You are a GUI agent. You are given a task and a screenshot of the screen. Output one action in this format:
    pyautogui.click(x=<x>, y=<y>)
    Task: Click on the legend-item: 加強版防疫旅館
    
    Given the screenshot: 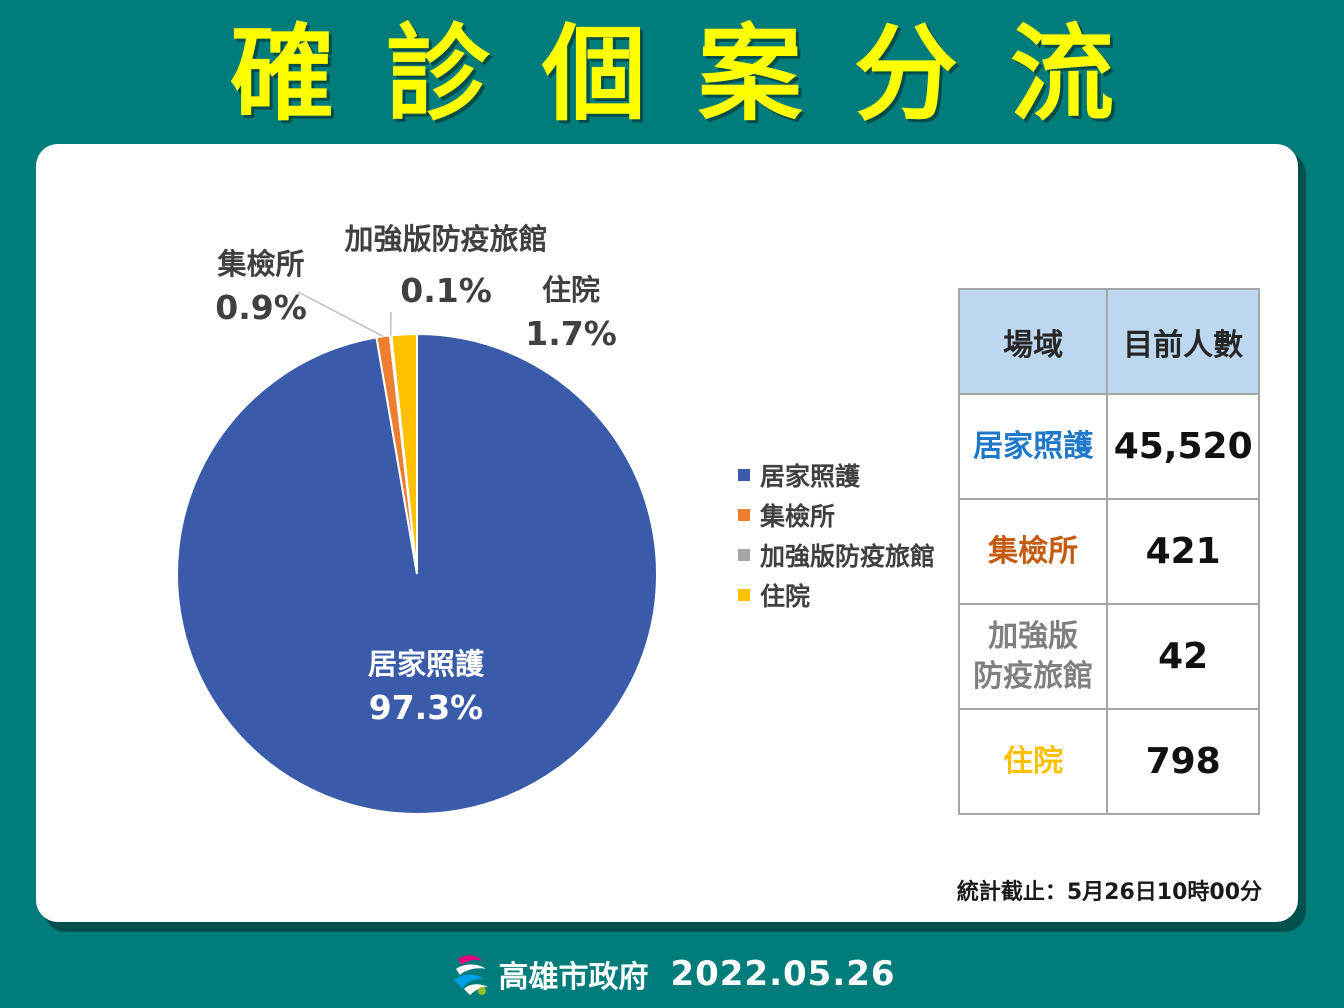 What is the action you would take?
    pyautogui.click(x=836, y=555)
    